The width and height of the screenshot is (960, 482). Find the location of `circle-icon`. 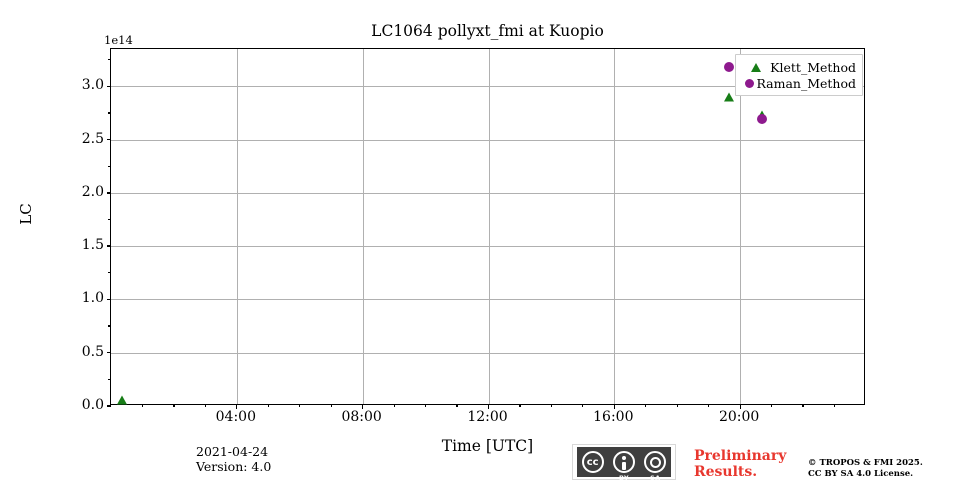

circle-icon is located at coordinates (749, 83).